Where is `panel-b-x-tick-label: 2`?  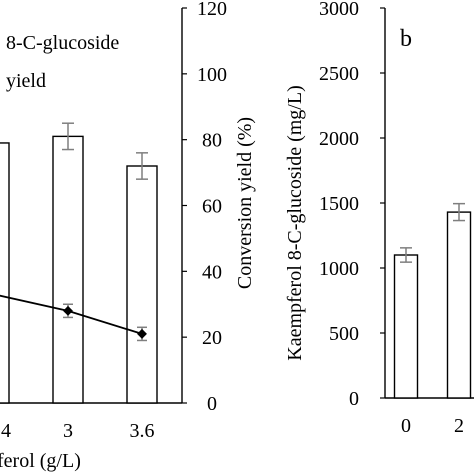
panel-b-x-tick-label: 2 is located at coordinates (459, 426).